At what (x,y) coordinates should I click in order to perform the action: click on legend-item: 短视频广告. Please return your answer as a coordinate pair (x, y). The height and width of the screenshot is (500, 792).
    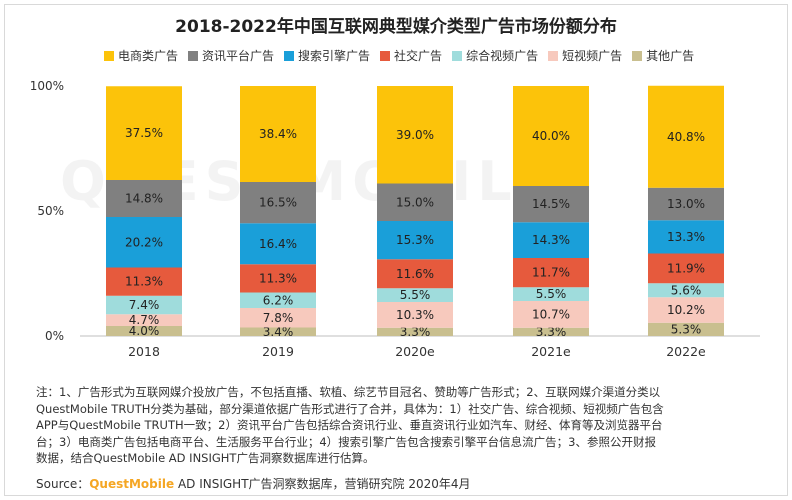
    Looking at the image, I should click on (585, 55).